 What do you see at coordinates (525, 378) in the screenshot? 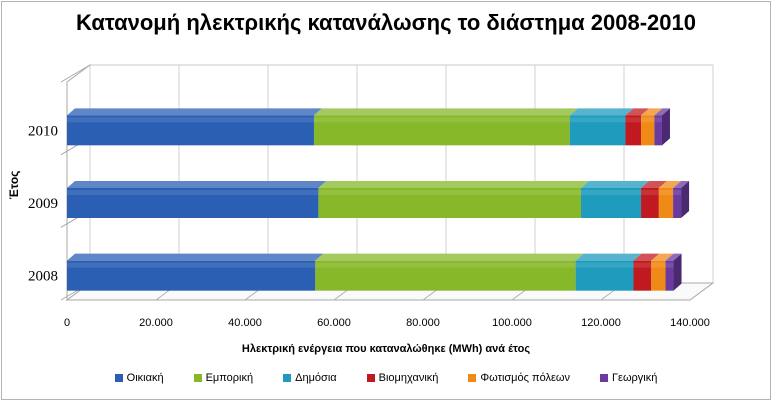
I see `legend-label: Φωτισμός πόλεων` at bounding box center [525, 378].